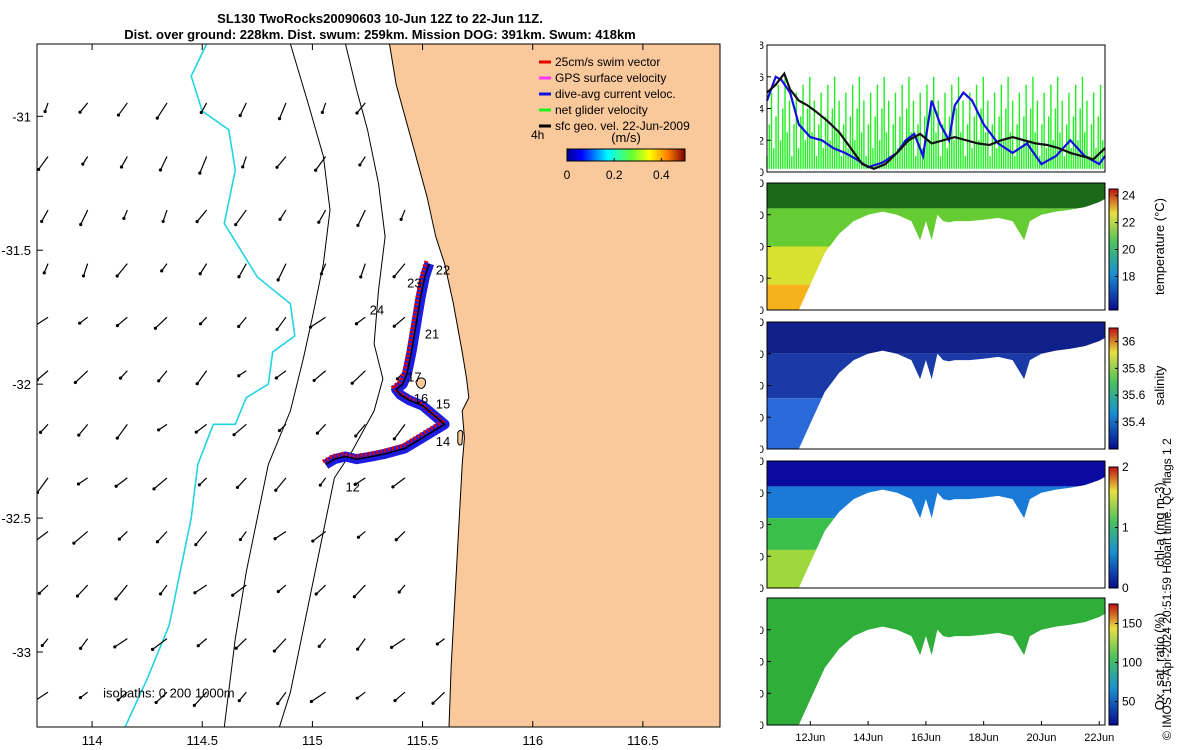  Describe the element at coordinates (935, 122) in the screenshot. I see `velocity-series-line` at that location.